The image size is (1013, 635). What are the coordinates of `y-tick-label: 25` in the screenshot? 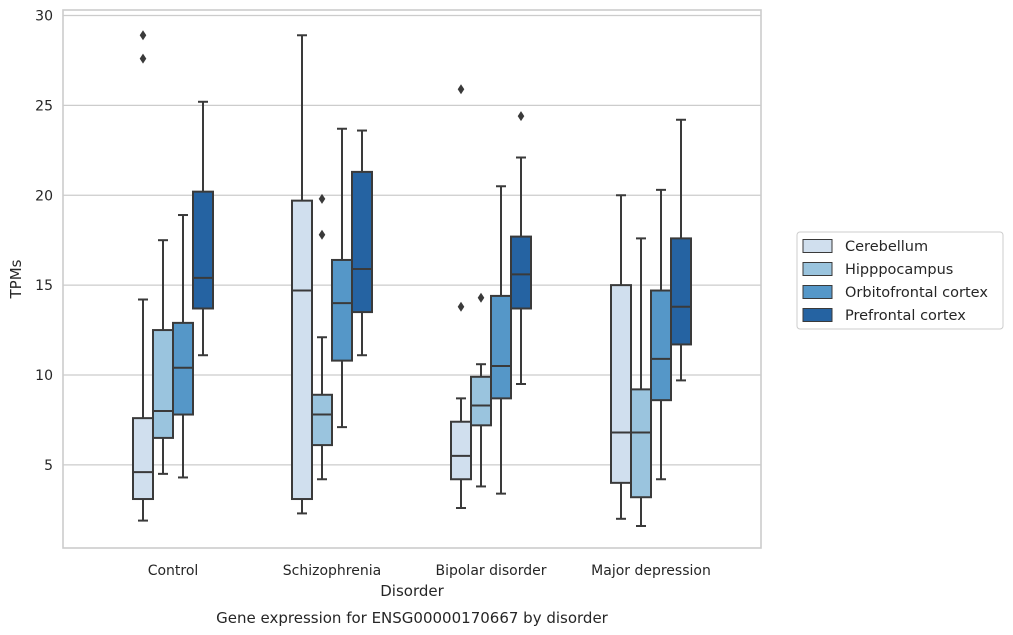 It's located at (44, 106).